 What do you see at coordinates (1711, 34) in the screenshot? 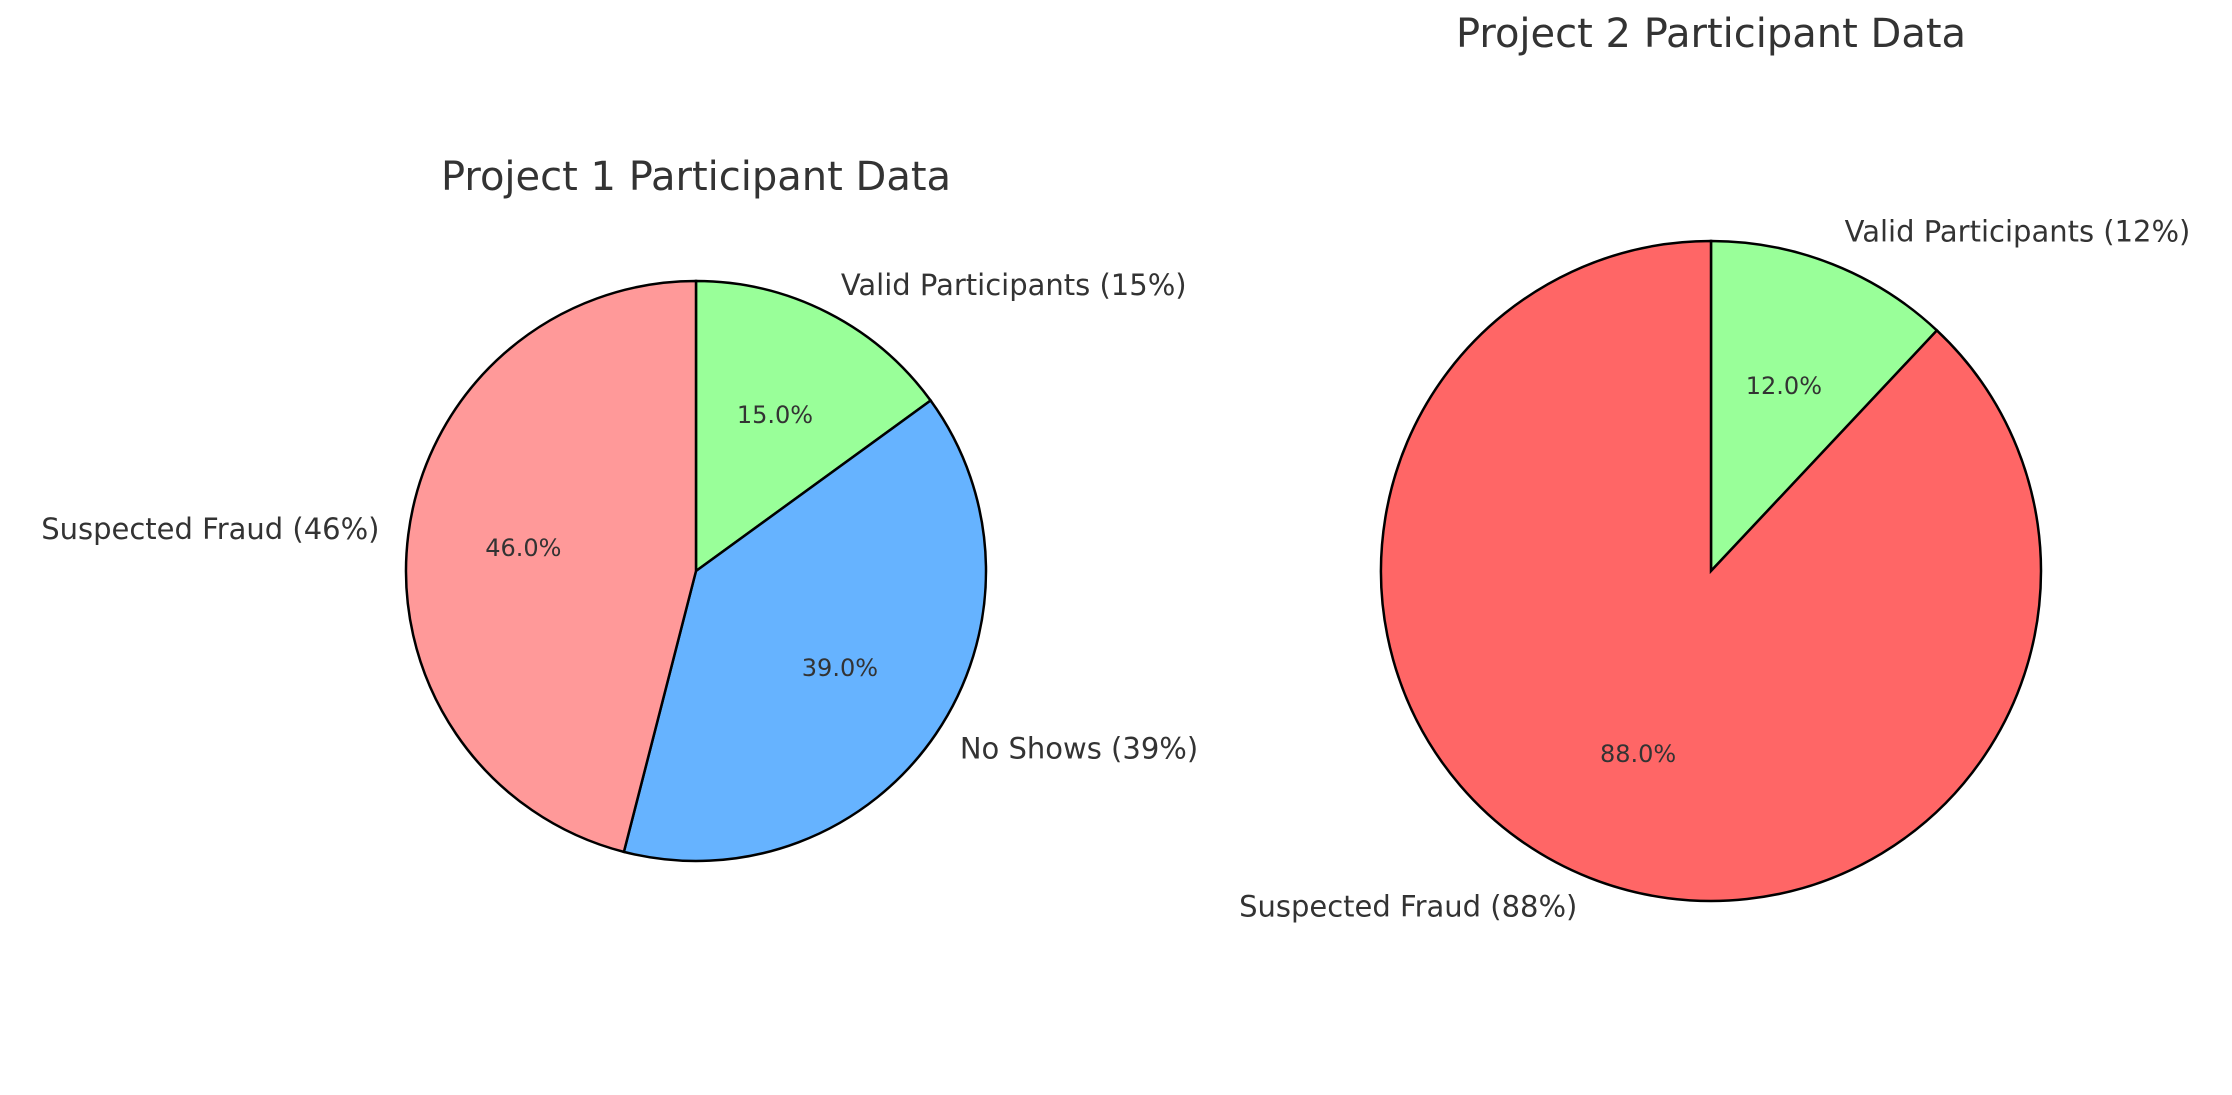
I see `chart-title: Project 2 Participant Data` at bounding box center [1711, 34].